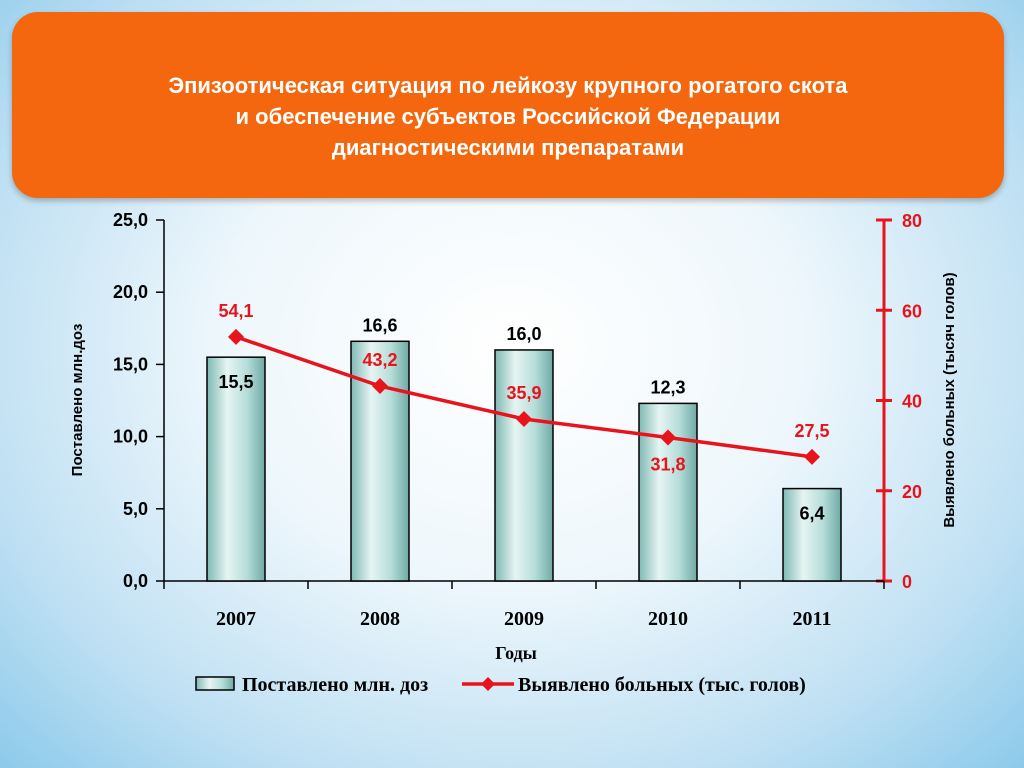  I want to click on y-right-tick-label: 0, so click(907, 582).